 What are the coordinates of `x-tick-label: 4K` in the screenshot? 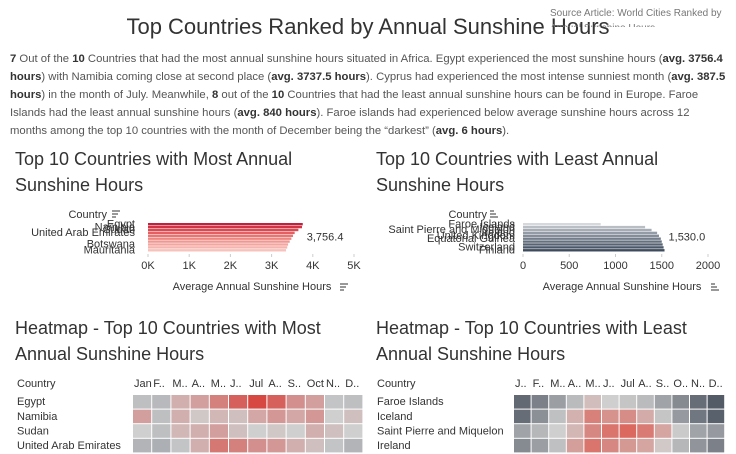 It's located at (313, 266).